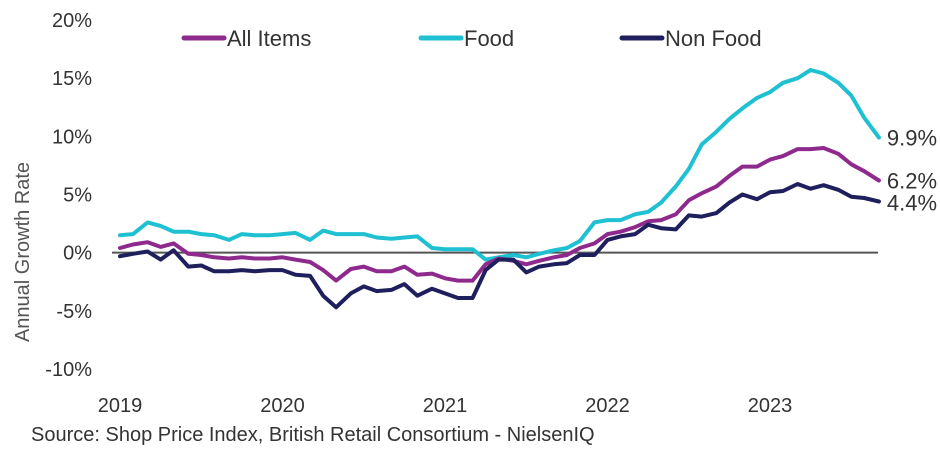 Image resolution: width=940 pixels, height=461 pixels. What do you see at coordinates (72, 21) in the screenshot?
I see `y-tick-label: 20%` at bounding box center [72, 21].